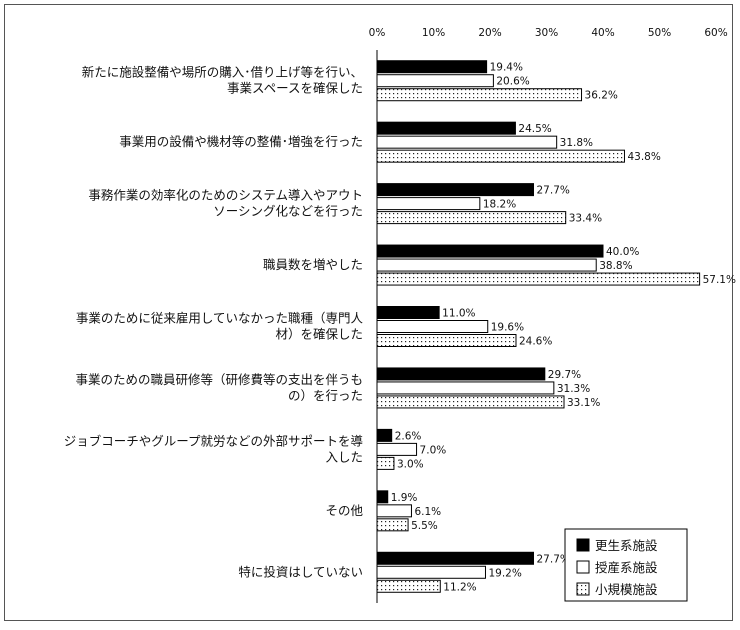 Image resolution: width=740 pixels, height=630 pixels. Describe the element at coordinates (585, 219) in the screenshot. I see `data-label: 33.4%` at that location.